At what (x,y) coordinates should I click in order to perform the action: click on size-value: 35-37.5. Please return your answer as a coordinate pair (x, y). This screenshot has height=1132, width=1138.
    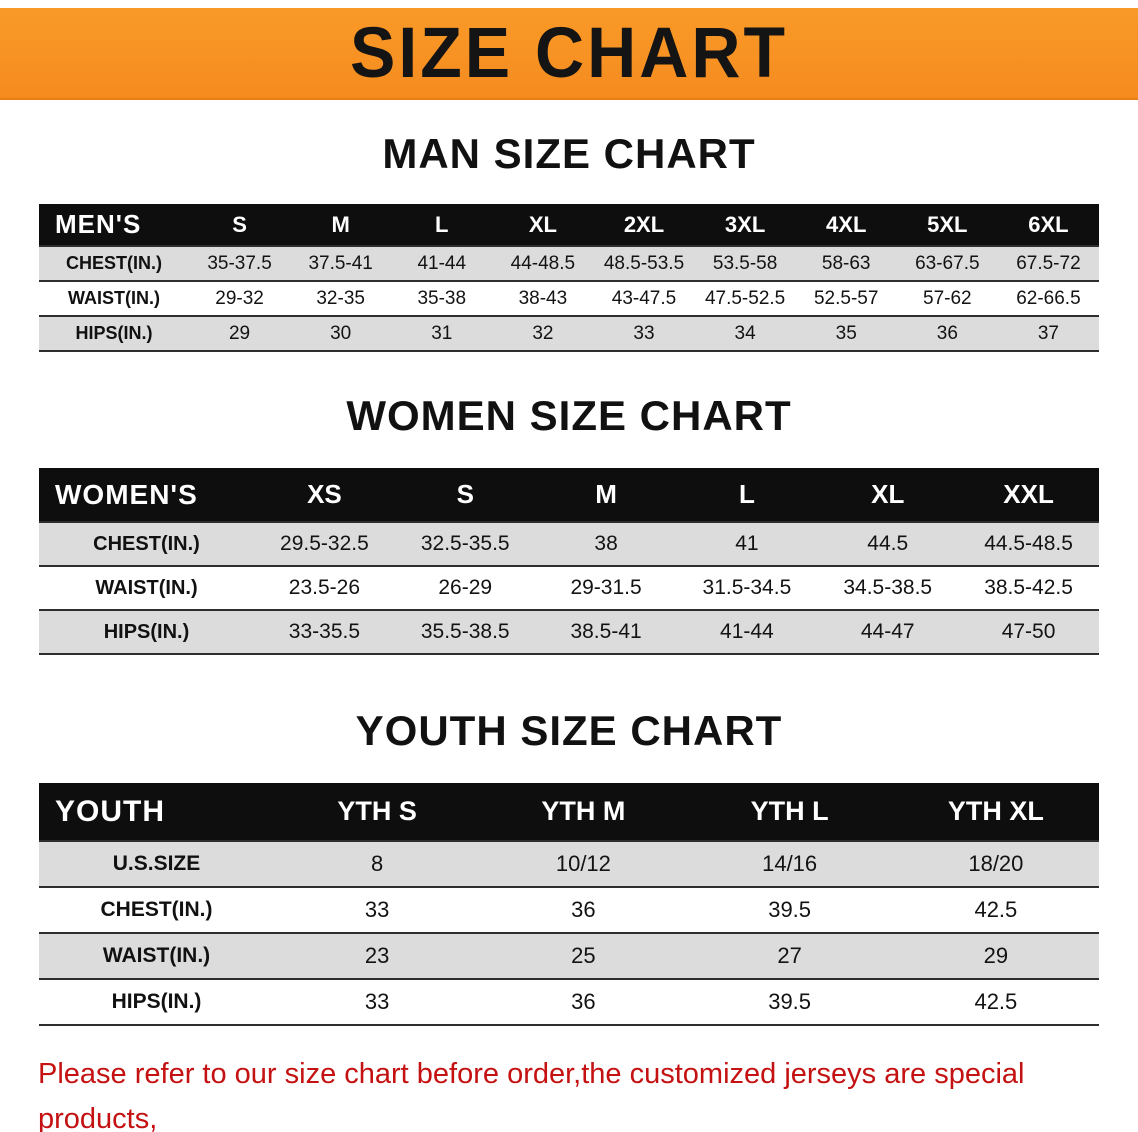
    Looking at the image, I should click on (239, 263).